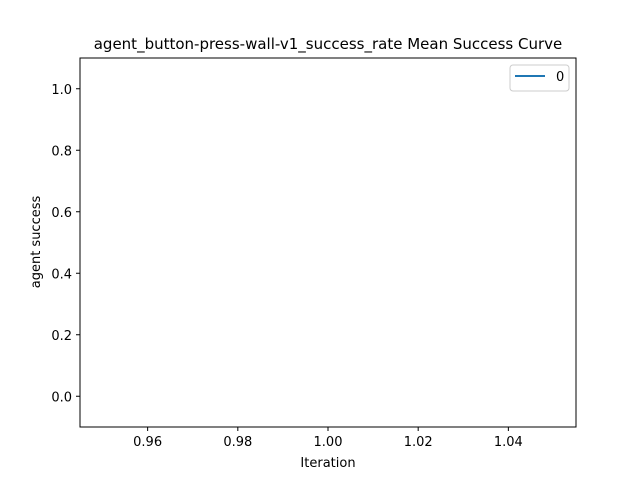  What do you see at coordinates (508, 442) in the screenshot?
I see `x-tick-label: 1.04` at bounding box center [508, 442].